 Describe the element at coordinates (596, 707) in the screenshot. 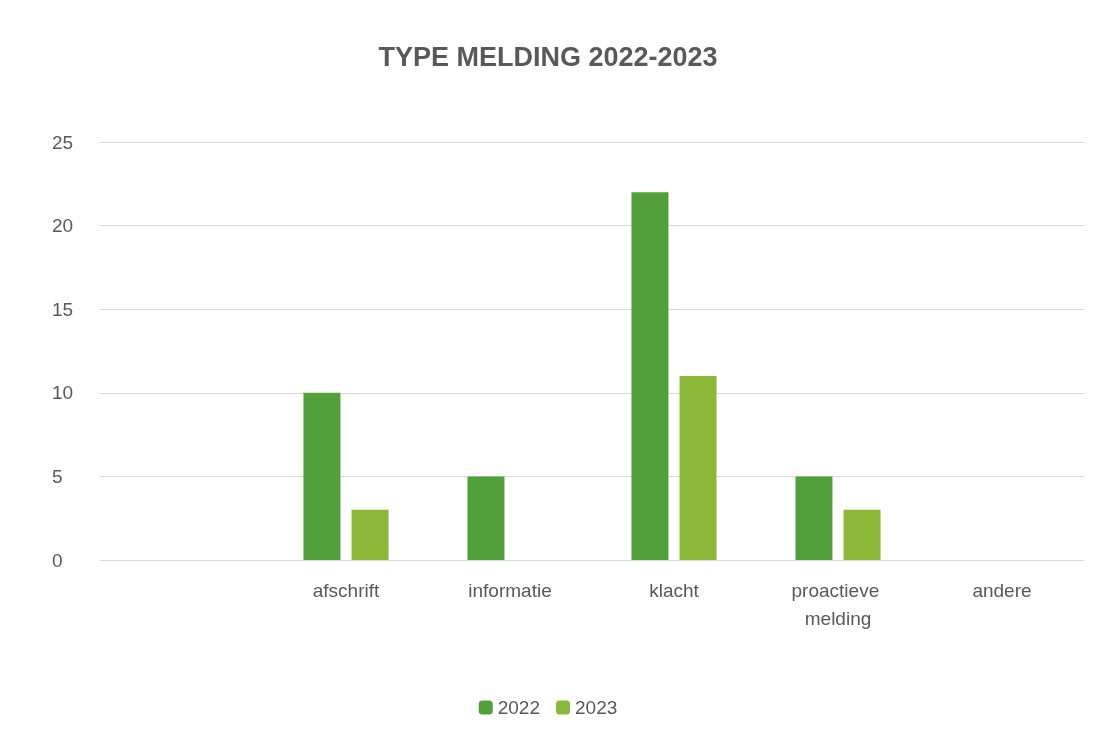

I see `legend-label: 2023` at that location.